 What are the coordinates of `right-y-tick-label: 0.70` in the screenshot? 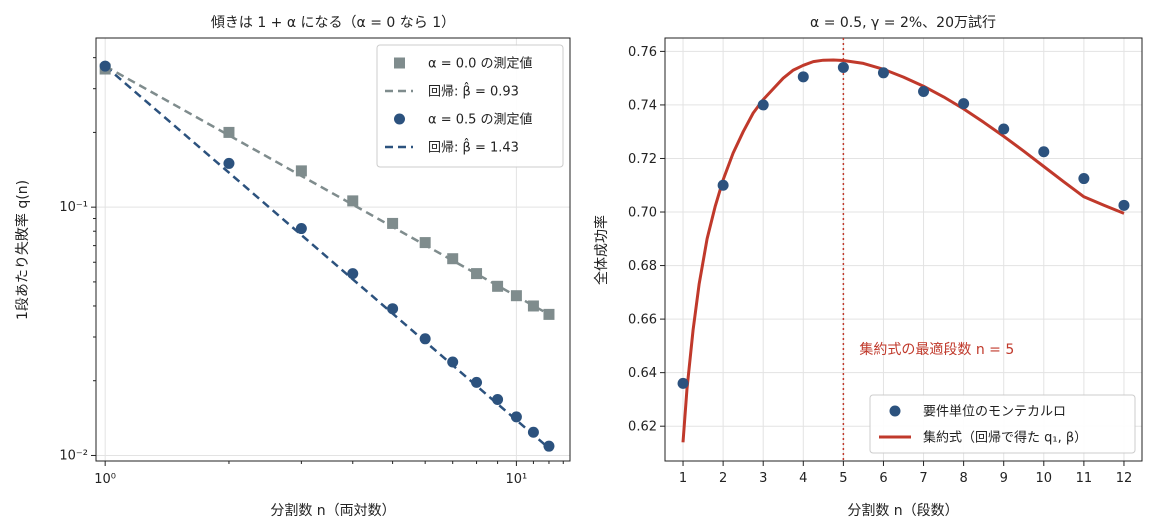 It's located at (642, 213).